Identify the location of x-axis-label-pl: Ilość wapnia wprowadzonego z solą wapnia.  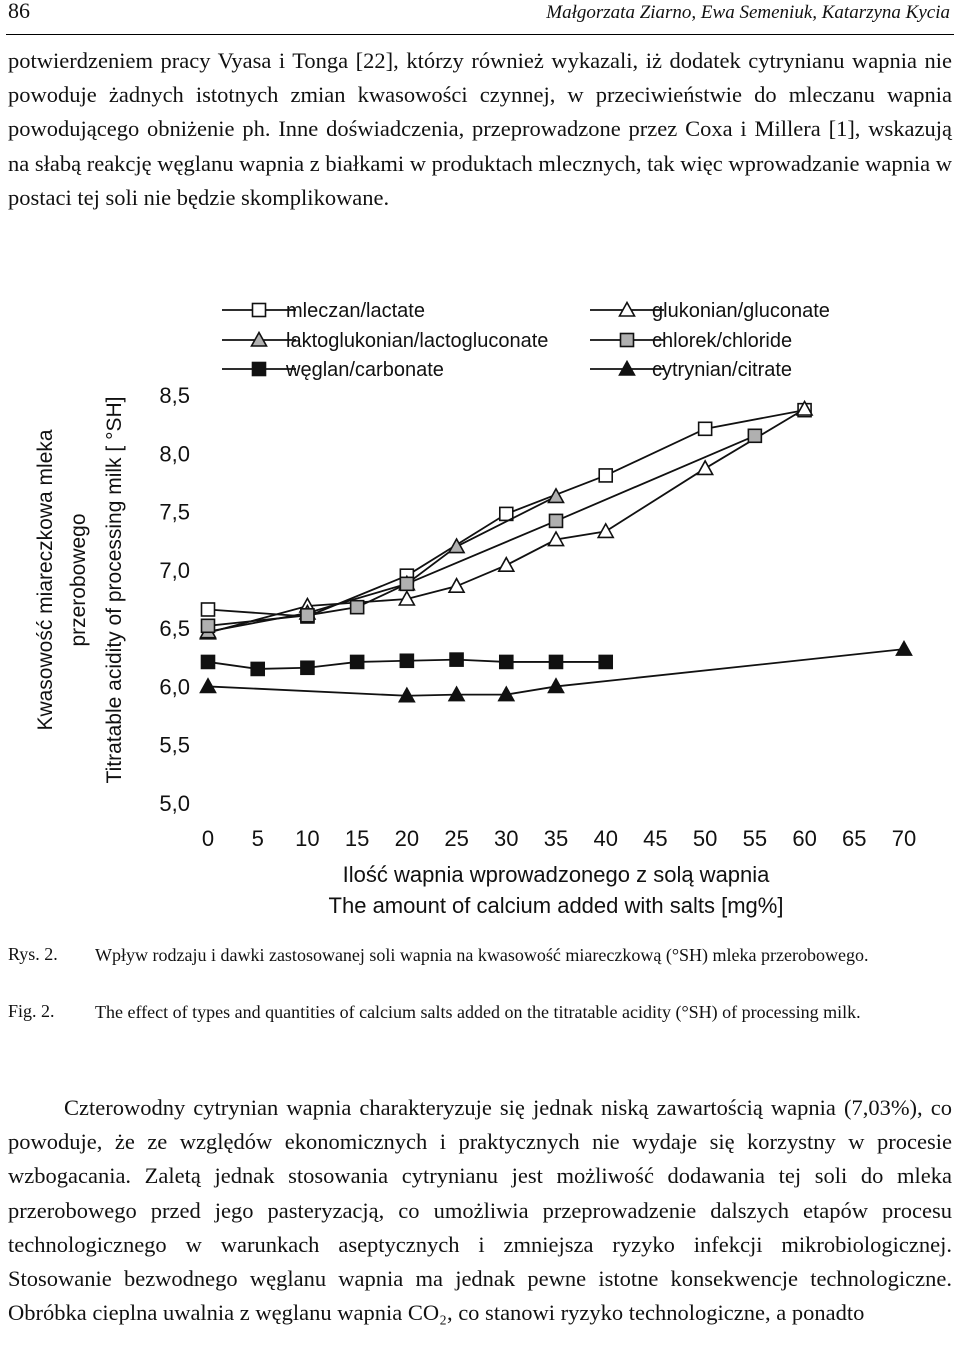
(557, 874).